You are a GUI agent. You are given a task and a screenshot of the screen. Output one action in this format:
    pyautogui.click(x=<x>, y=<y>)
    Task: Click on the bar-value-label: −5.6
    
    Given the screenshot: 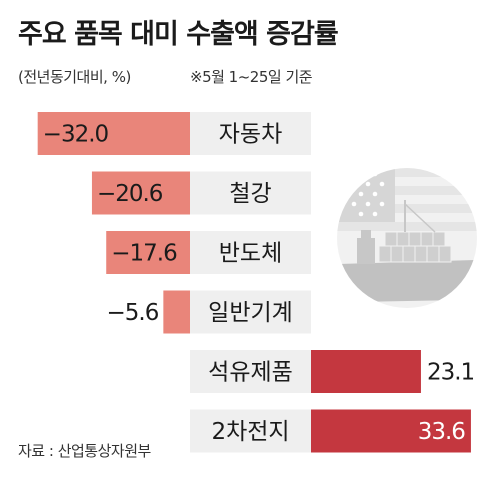 What is the action you would take?
    pyautogui.click(x=132, y=313)
    